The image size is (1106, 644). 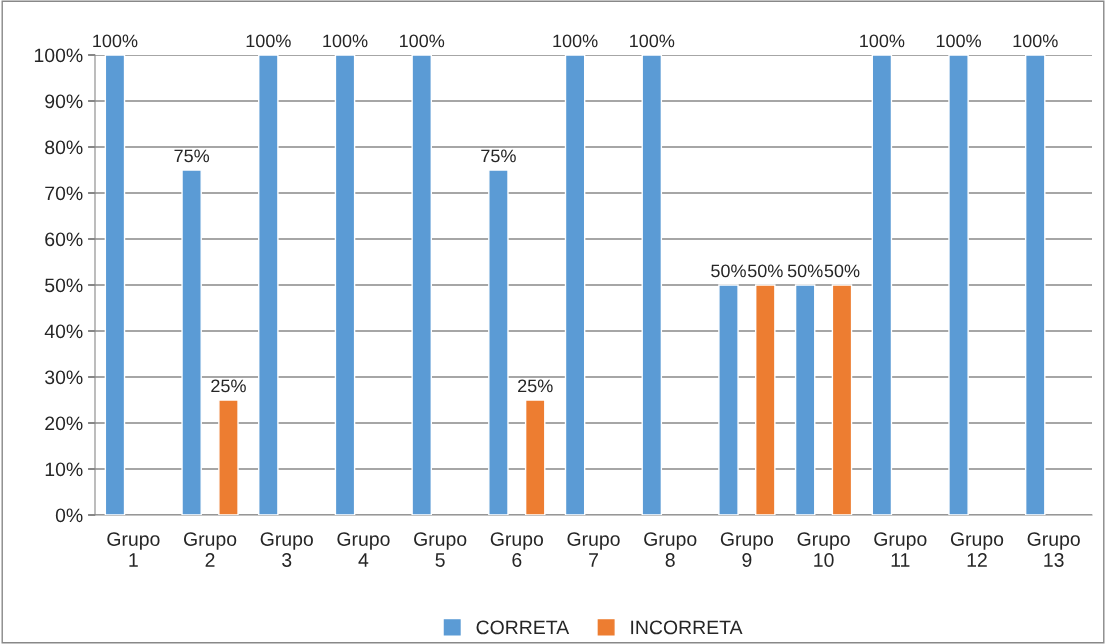 I want to click on x-tick-label: Grupo 6, so click(x=517, y=549).